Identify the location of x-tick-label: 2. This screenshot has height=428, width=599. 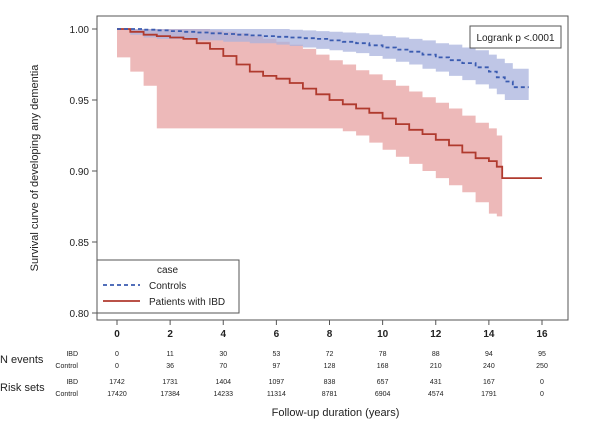
(170, 334).